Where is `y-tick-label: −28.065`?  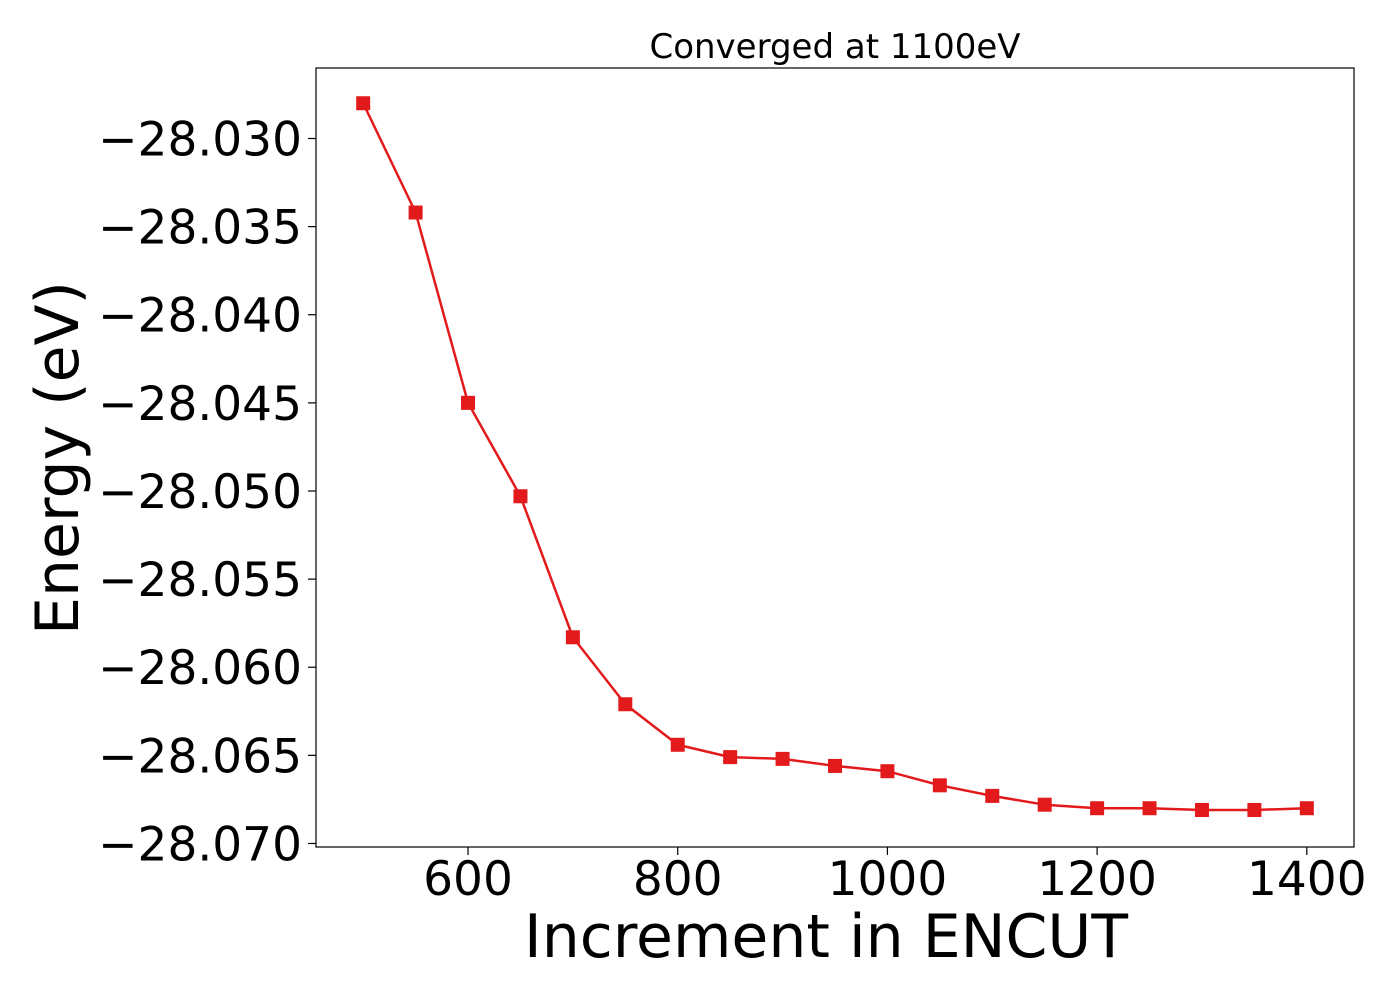 y-tick-label: −28.065 is located at coordinates (200, 756).